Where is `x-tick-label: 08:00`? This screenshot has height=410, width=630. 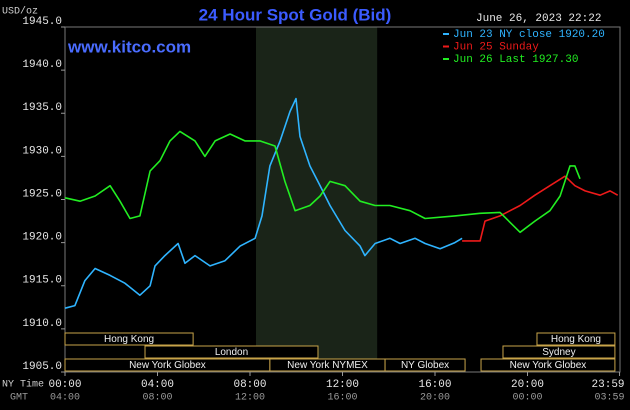
x-tick-label: 08:00 is located at coordinates (249, 385).